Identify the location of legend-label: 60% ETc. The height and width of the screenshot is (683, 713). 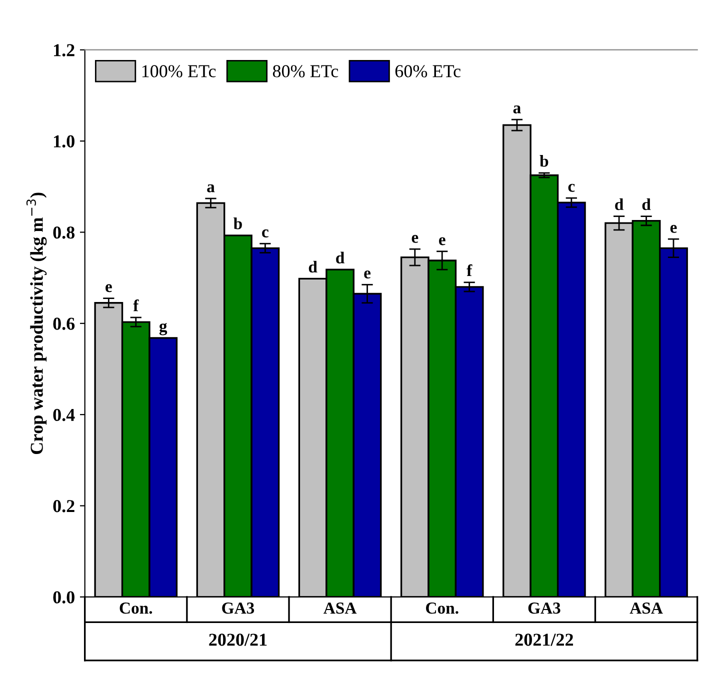
(427, 71).